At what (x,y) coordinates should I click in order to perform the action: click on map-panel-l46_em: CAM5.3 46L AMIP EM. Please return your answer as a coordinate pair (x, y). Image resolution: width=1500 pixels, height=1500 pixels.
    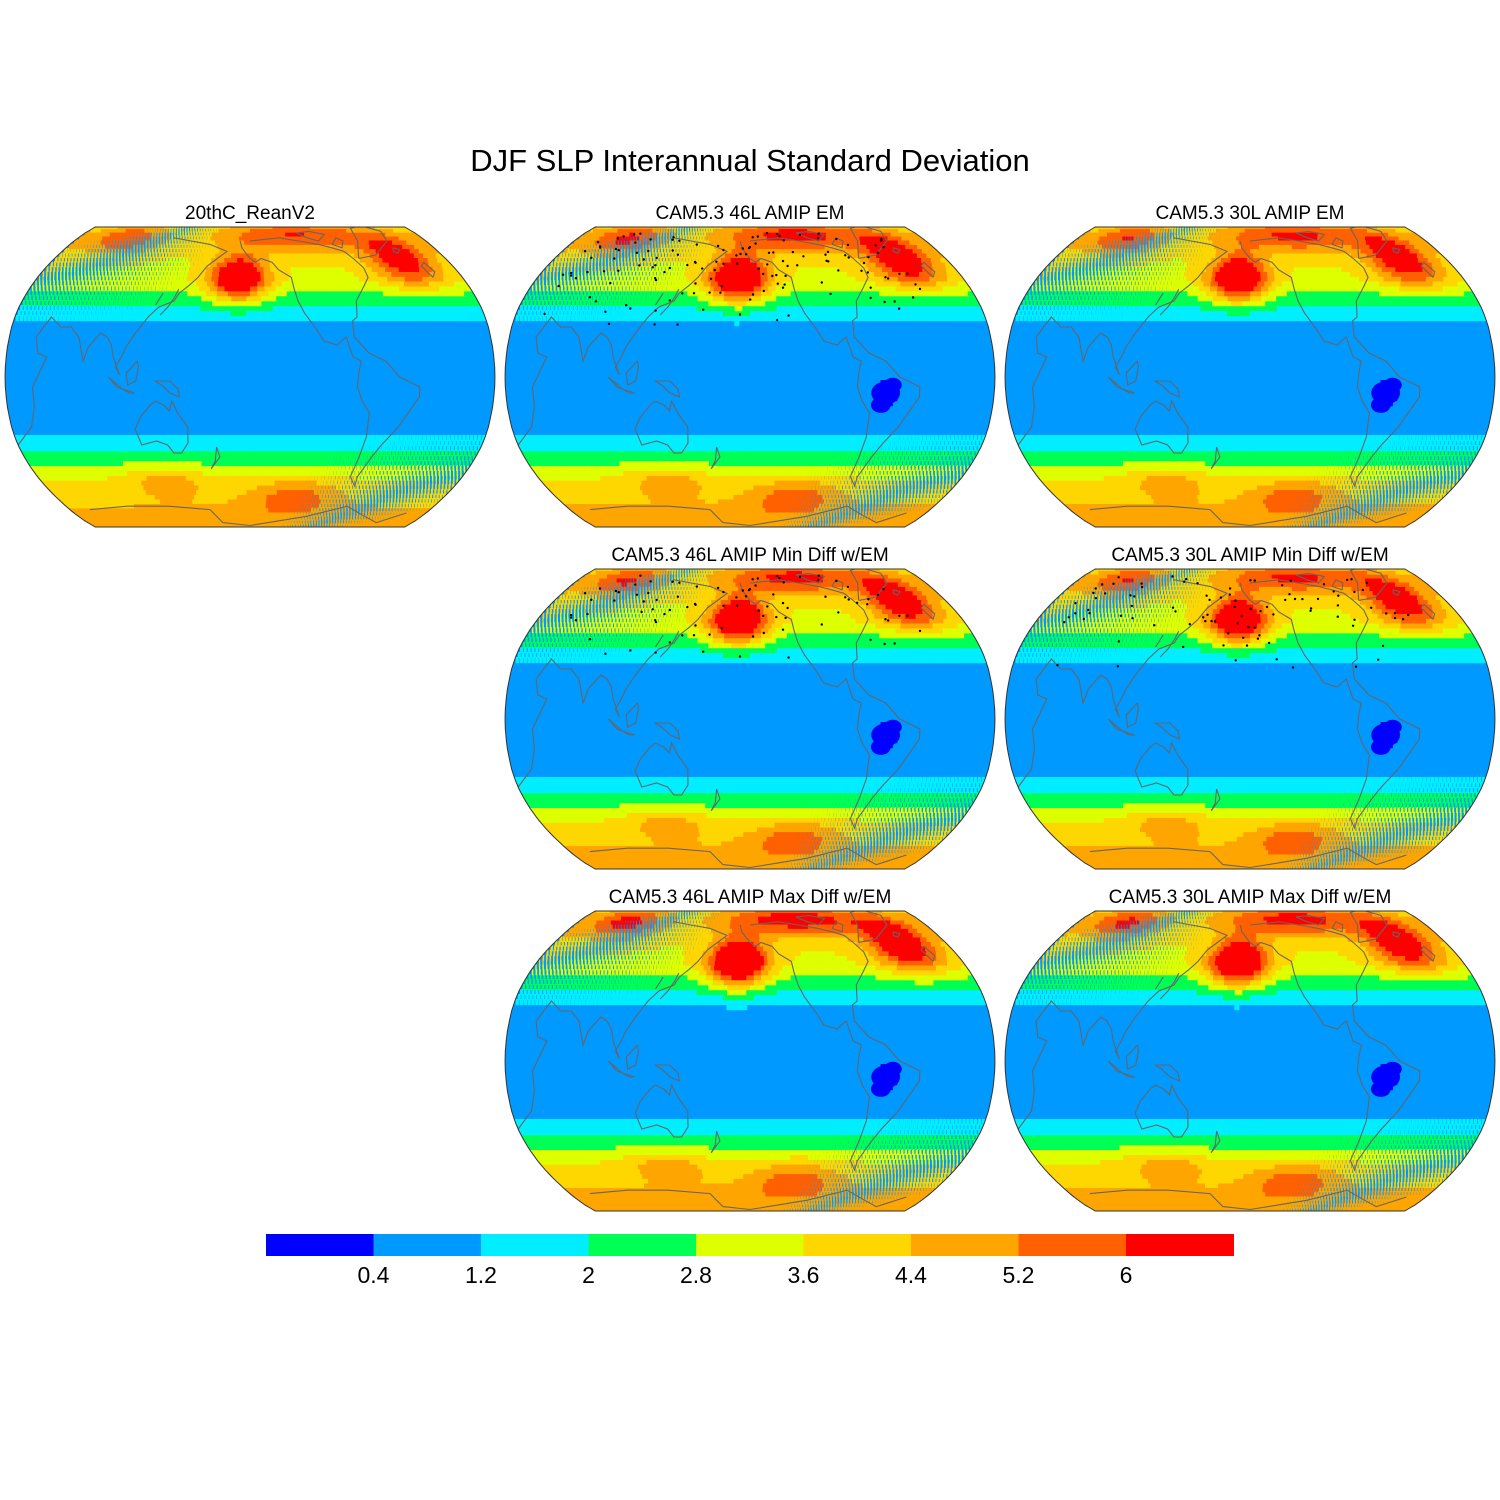
    Looking at the image, I should click on (750, 365).